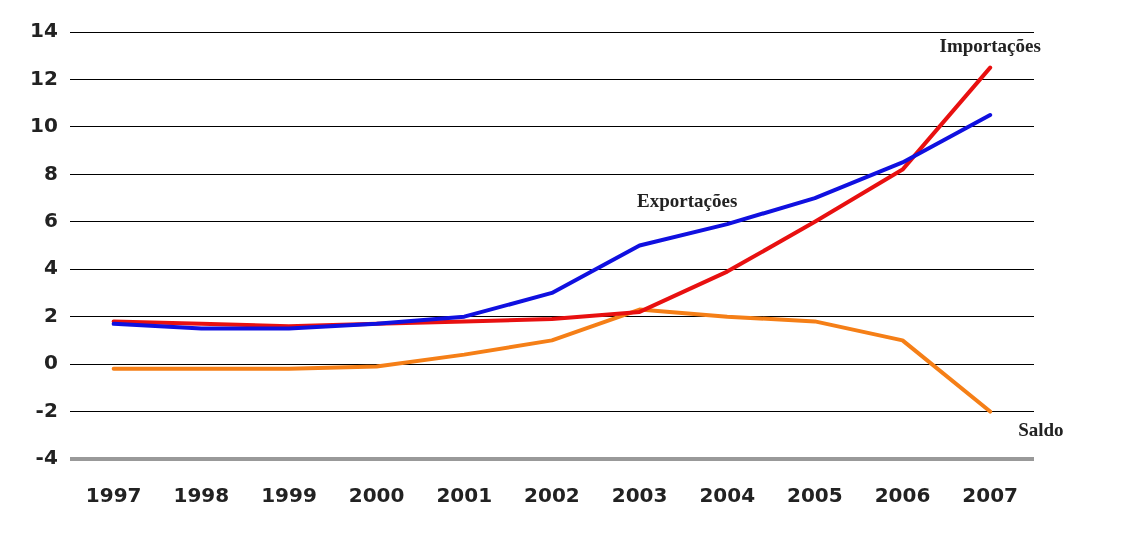 The height and width of the screenshot is (553, 1122). I want to click on x-tick-label: 2001, so click(464, 495).